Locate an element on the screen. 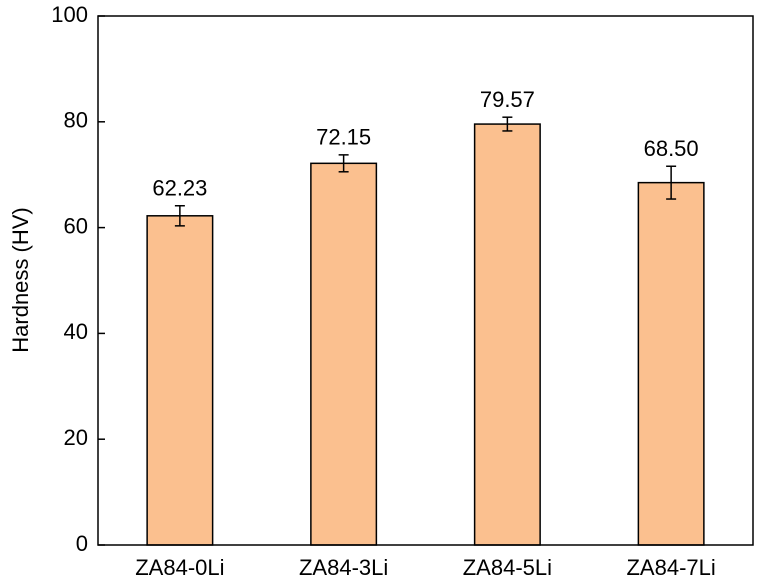 The height and width of the screenshot is (587, 768). y-axis-label: Hardness (HV) is located at coordinates (20, 279).